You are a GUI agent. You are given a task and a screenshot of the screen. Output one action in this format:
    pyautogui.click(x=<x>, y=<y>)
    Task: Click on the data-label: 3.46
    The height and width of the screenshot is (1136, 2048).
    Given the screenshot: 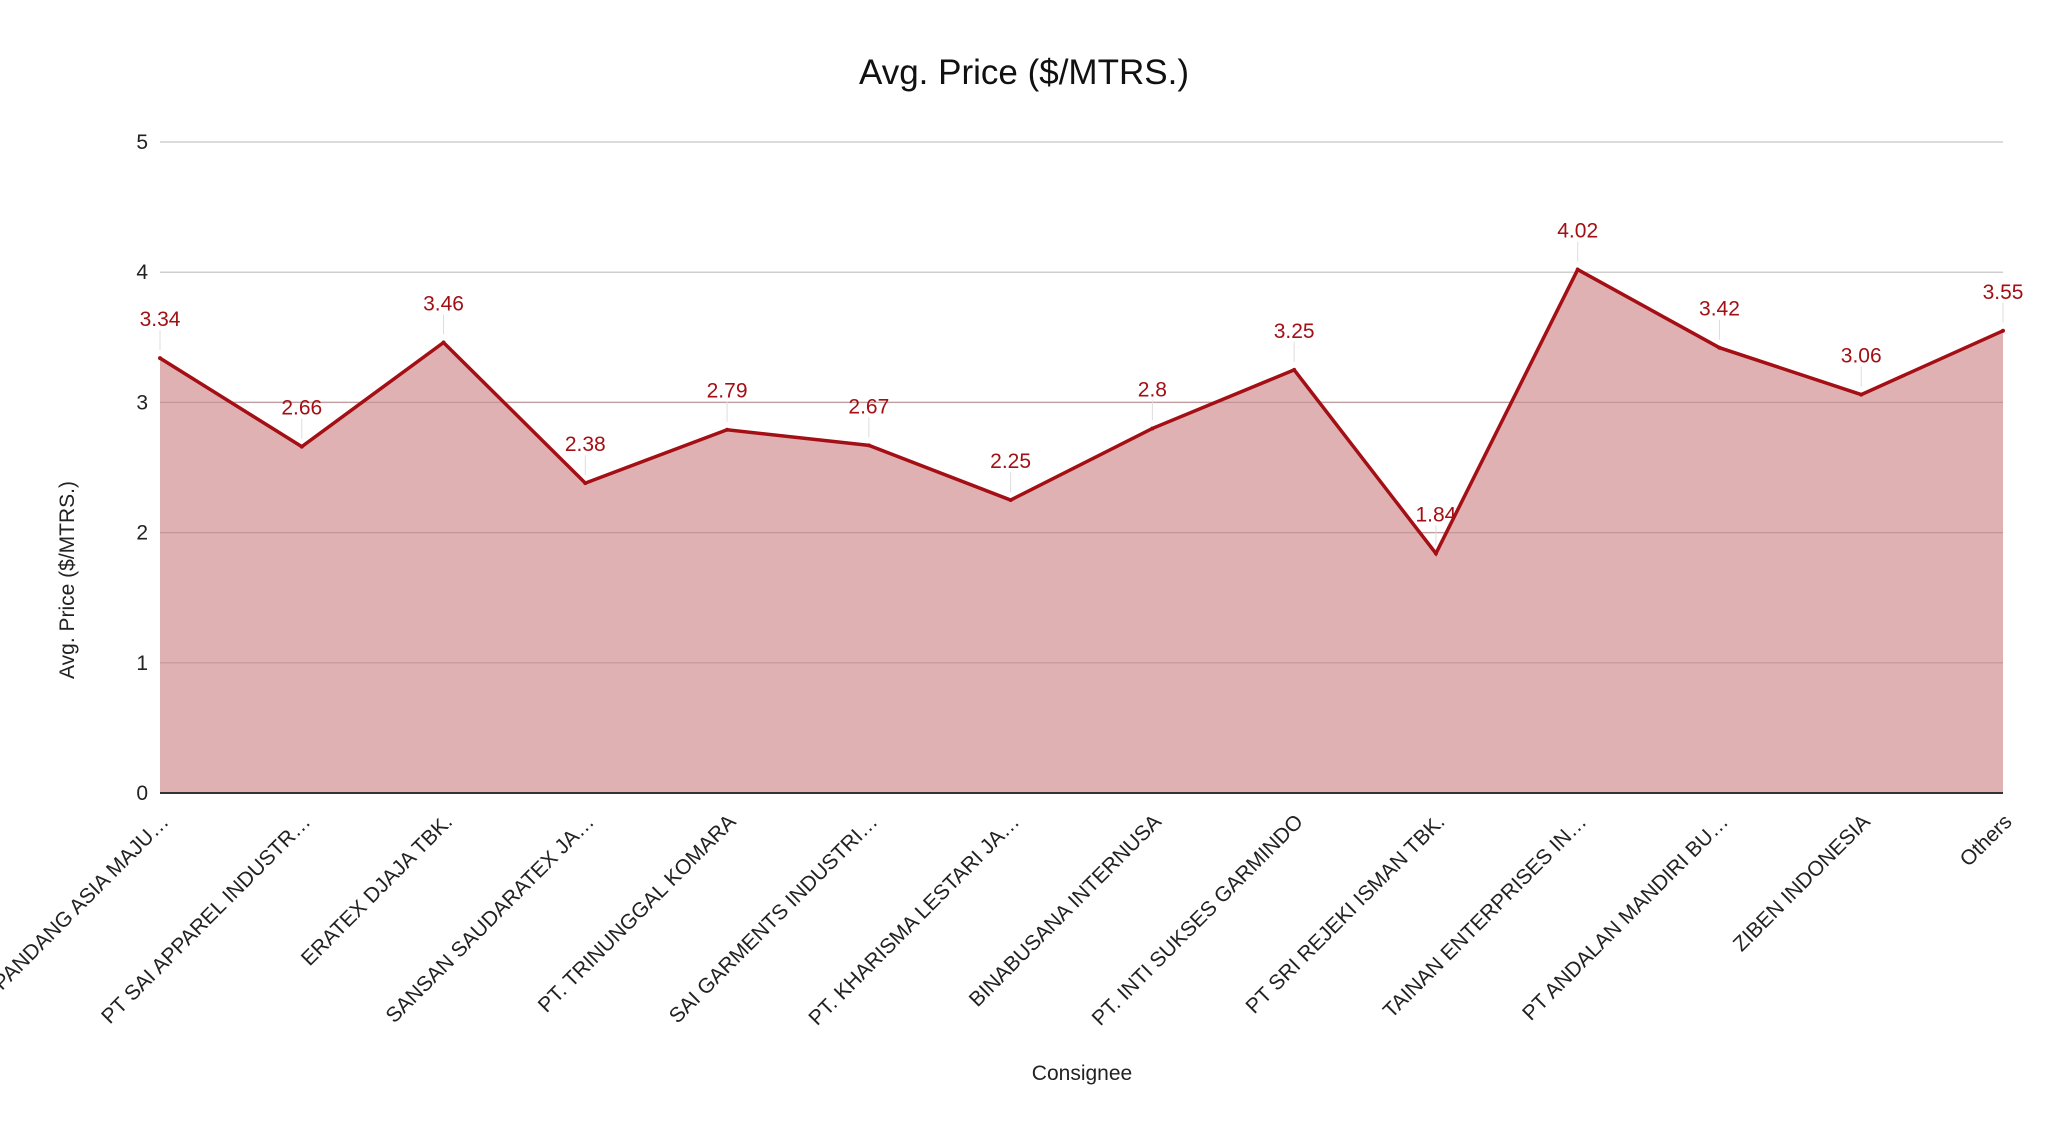 What is the action you would take?
    pyautogui.click(x=443, y=304)
    